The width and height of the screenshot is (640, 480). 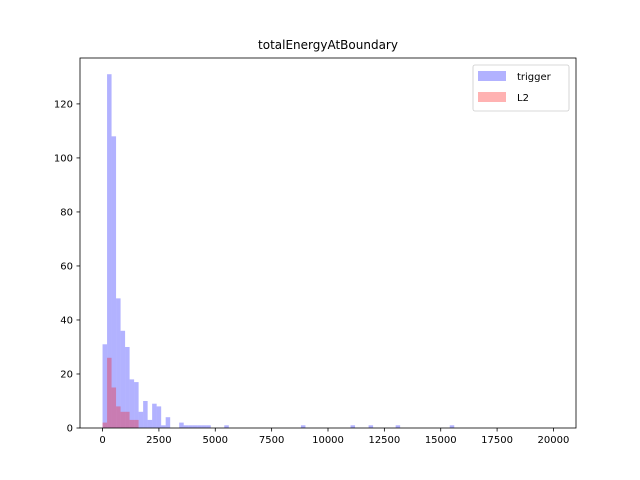 I want to click on y-axis: 0 20 40 60 80 100 120, so click(x=67, y=267).